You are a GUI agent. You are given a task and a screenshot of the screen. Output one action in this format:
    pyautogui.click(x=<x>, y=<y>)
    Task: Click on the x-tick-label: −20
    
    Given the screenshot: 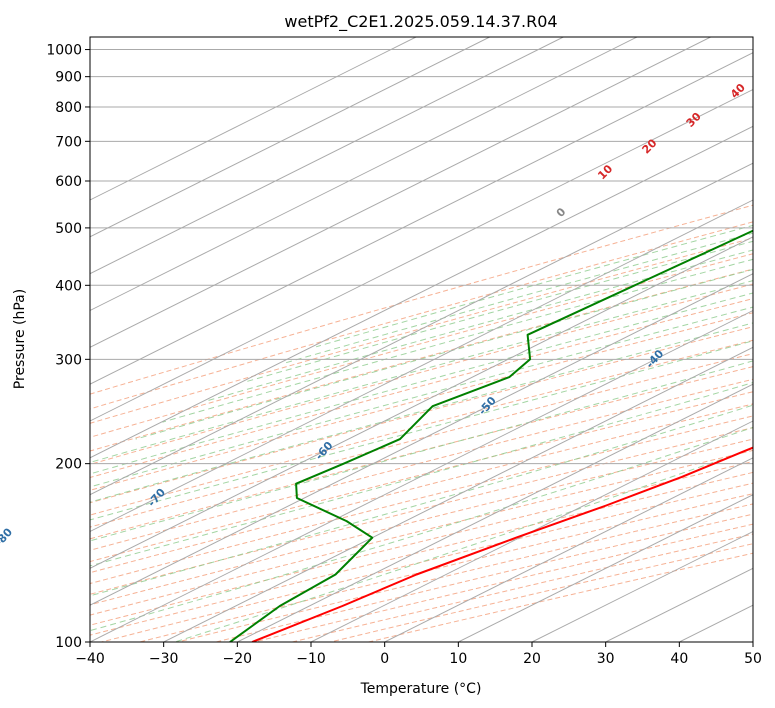 What is the action you would take?
    pyautogui.click(x=238, y=659)
    